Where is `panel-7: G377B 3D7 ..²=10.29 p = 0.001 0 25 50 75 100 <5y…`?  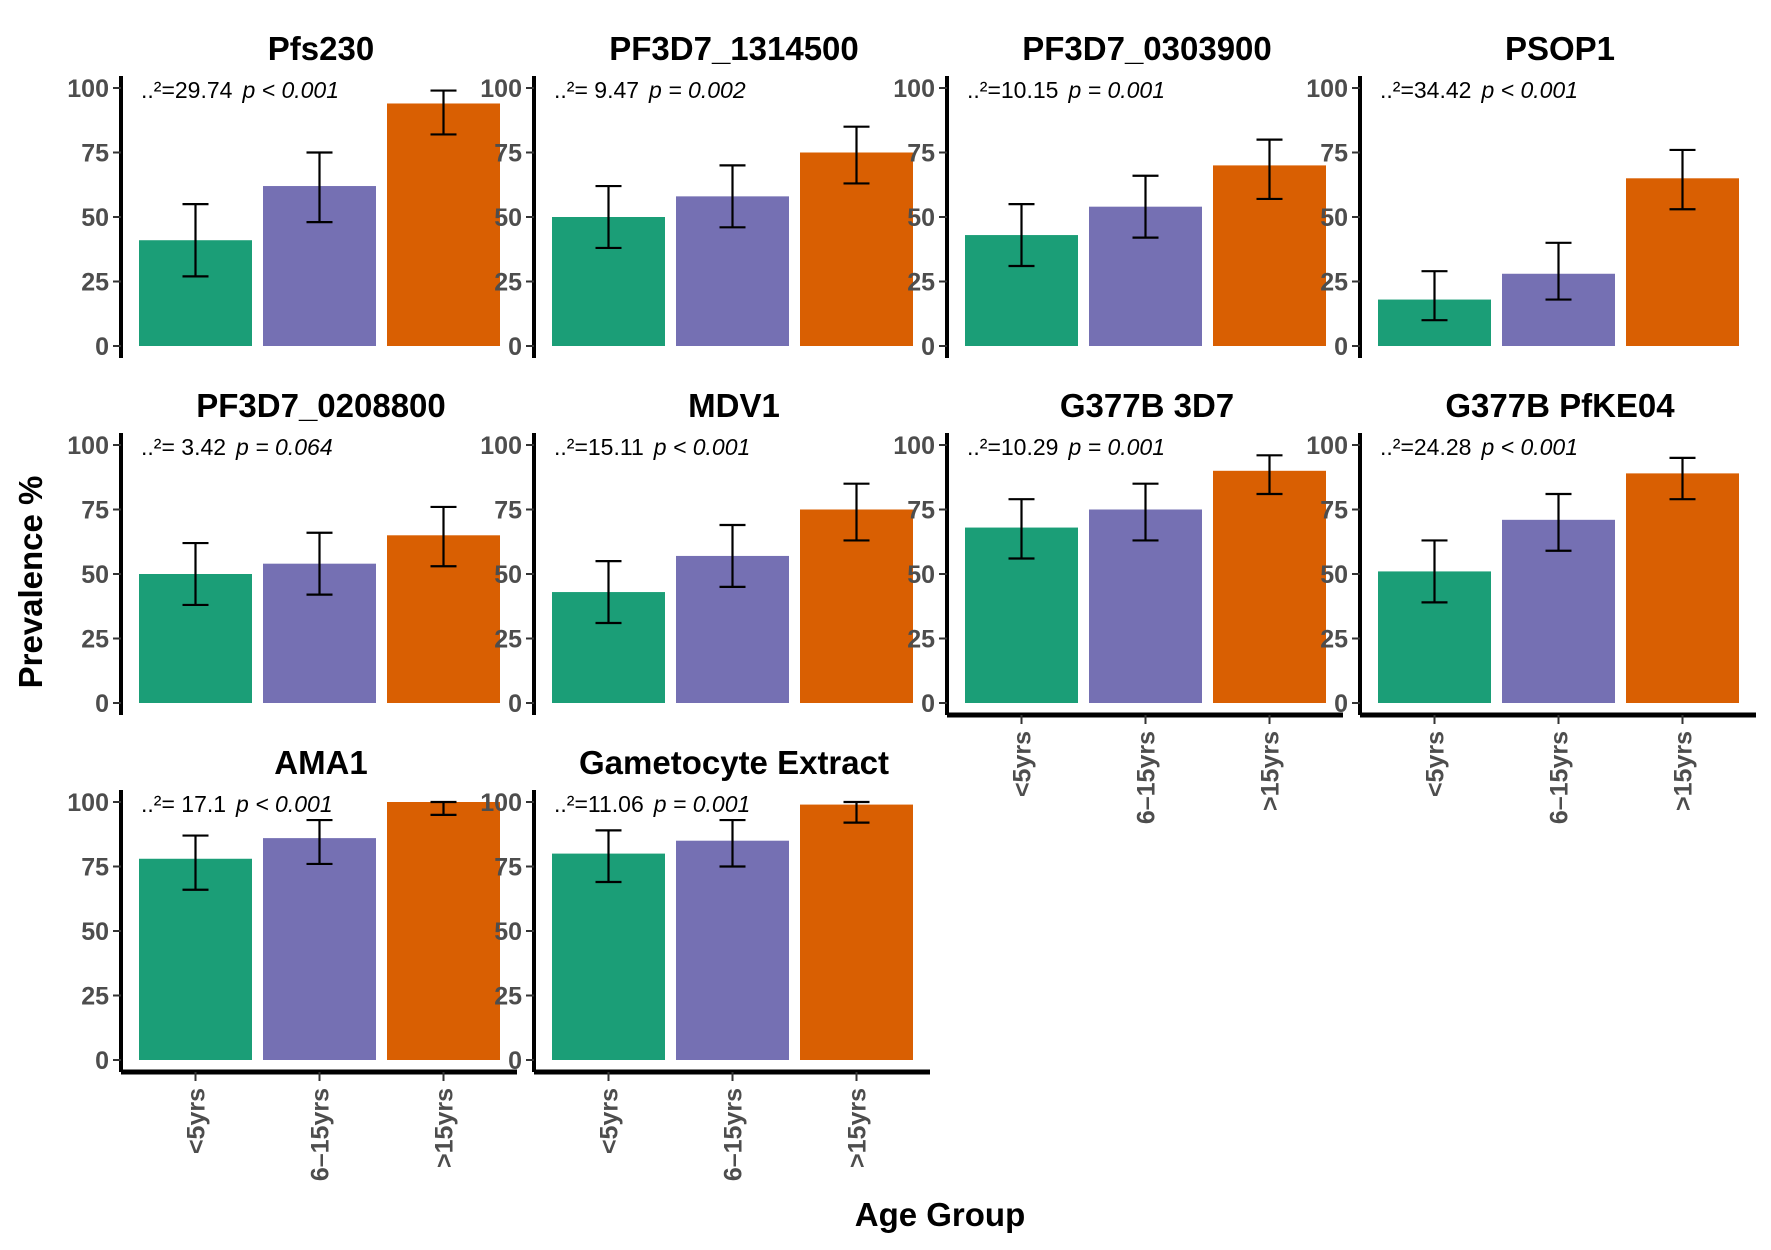 panel-7: G377B 3D7 ..²=10.29 p = 0.001 0 25 50 75 100 <5y… is located at coordinates (1118, 605).